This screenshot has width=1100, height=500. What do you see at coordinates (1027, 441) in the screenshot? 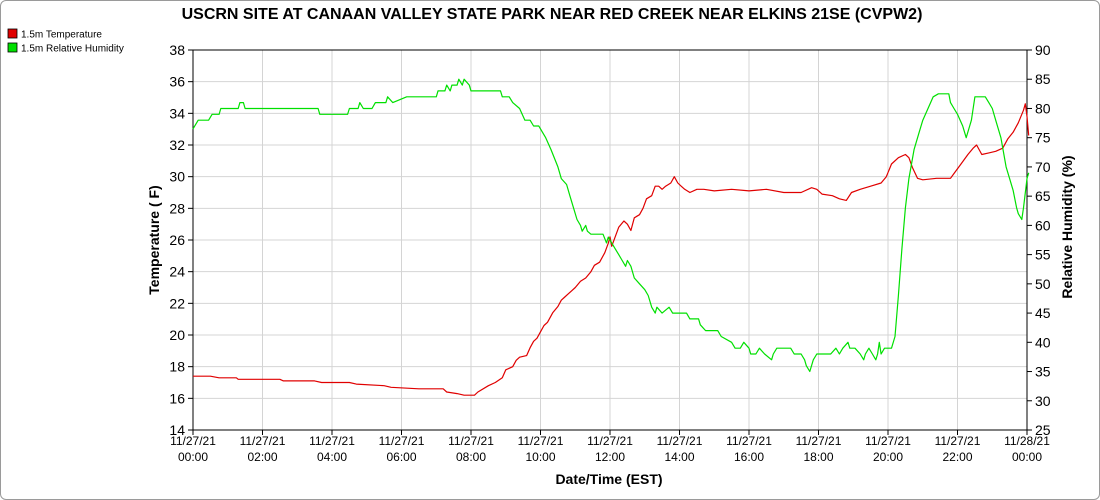
I see `x-tick-date: 11/28/21` at bounding box center [1027, 441].